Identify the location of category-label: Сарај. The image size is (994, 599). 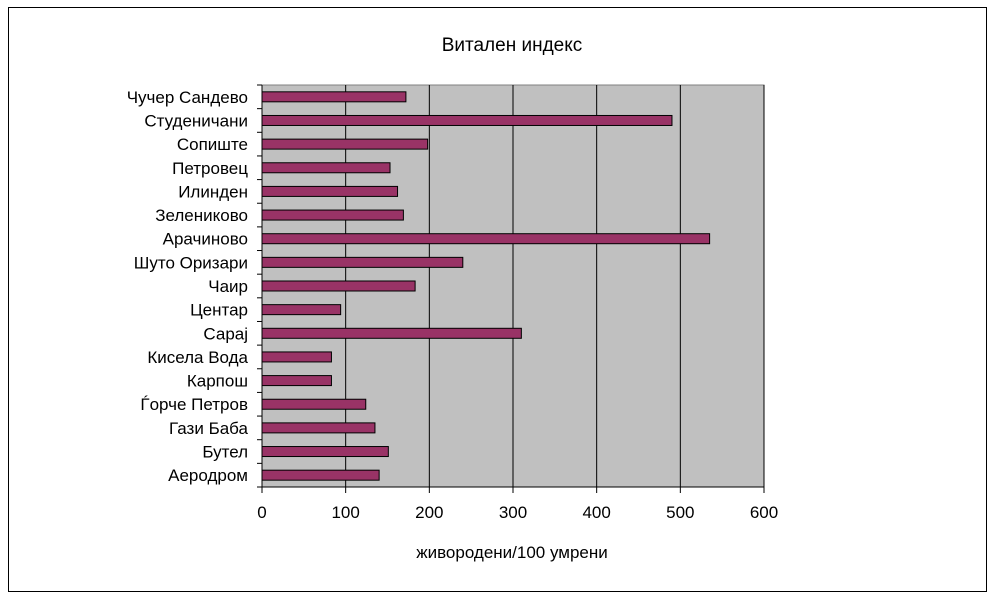
(225, 333).